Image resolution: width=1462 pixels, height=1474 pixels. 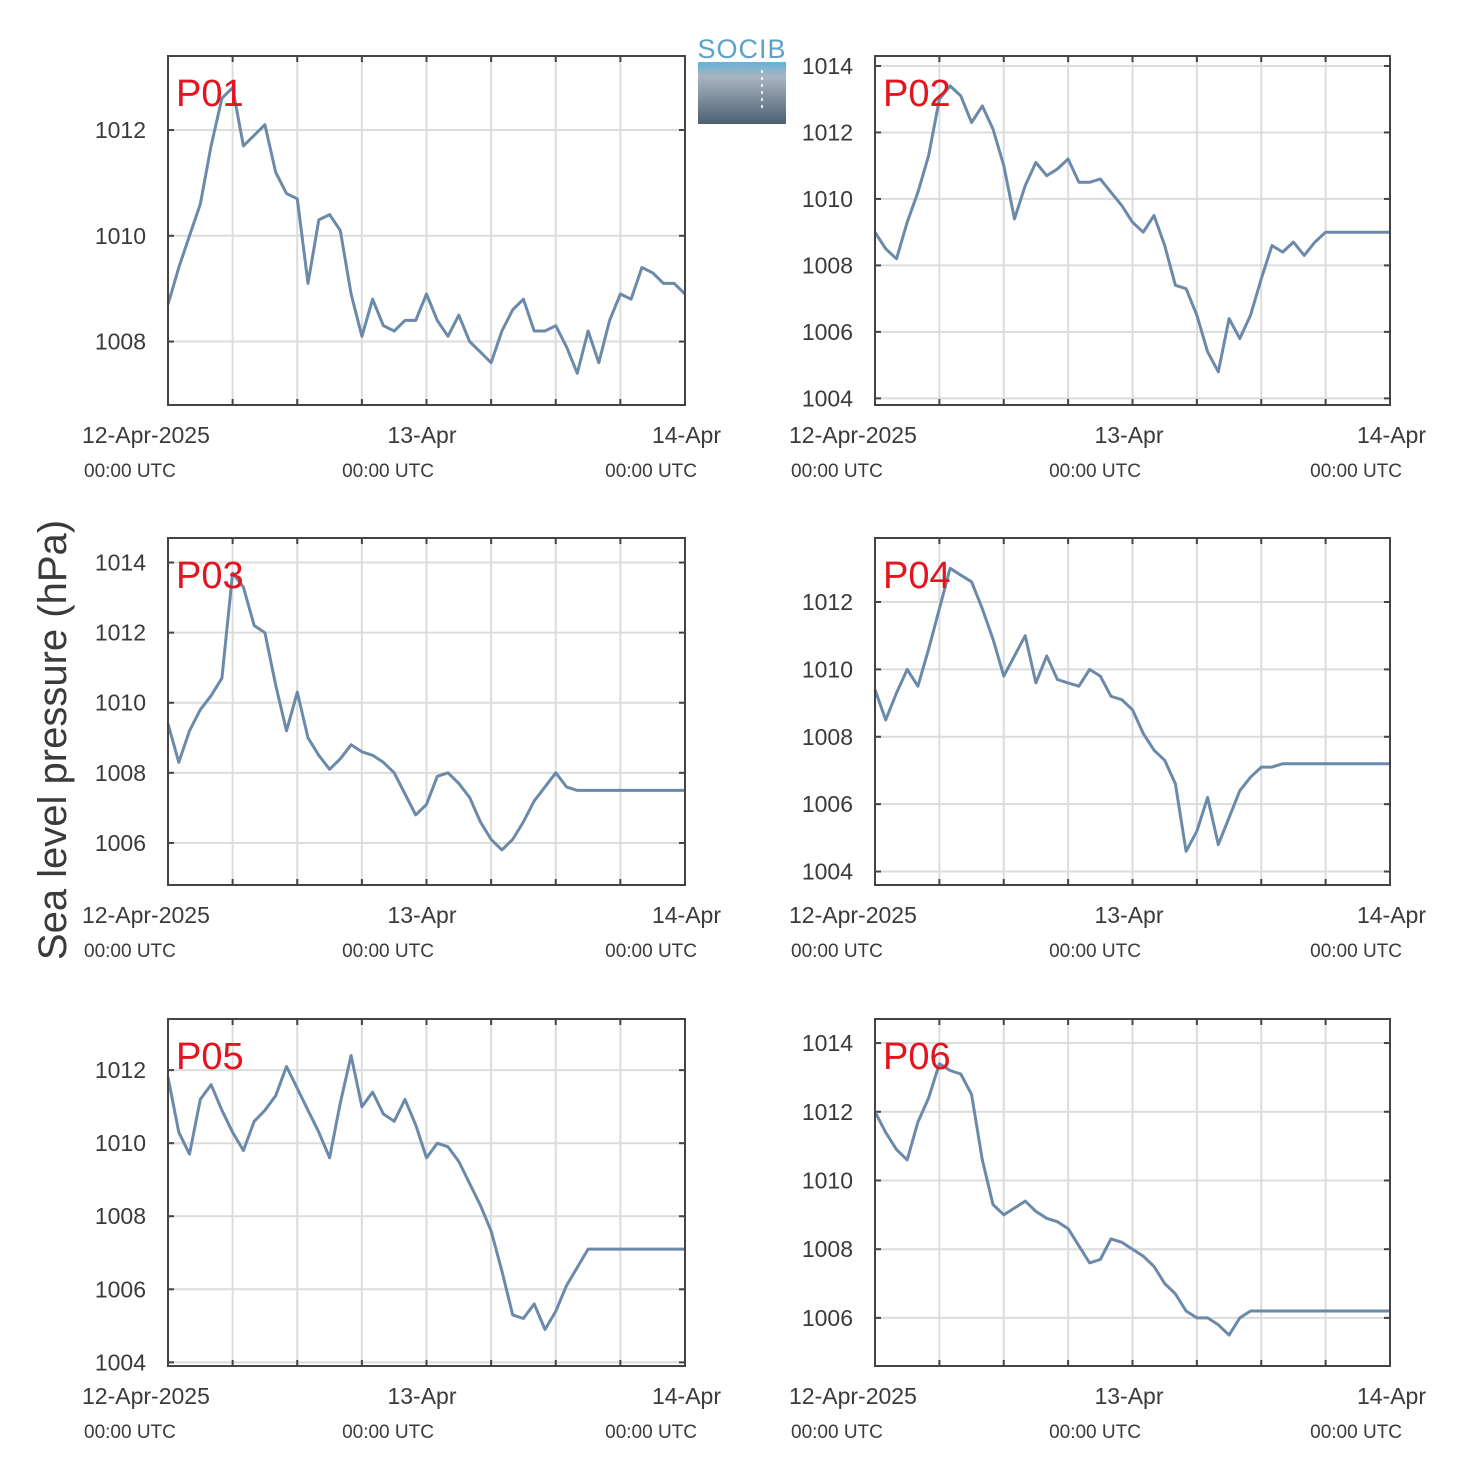 I want to click on socib-logo: SOCIB, so click(x=741, y=79).